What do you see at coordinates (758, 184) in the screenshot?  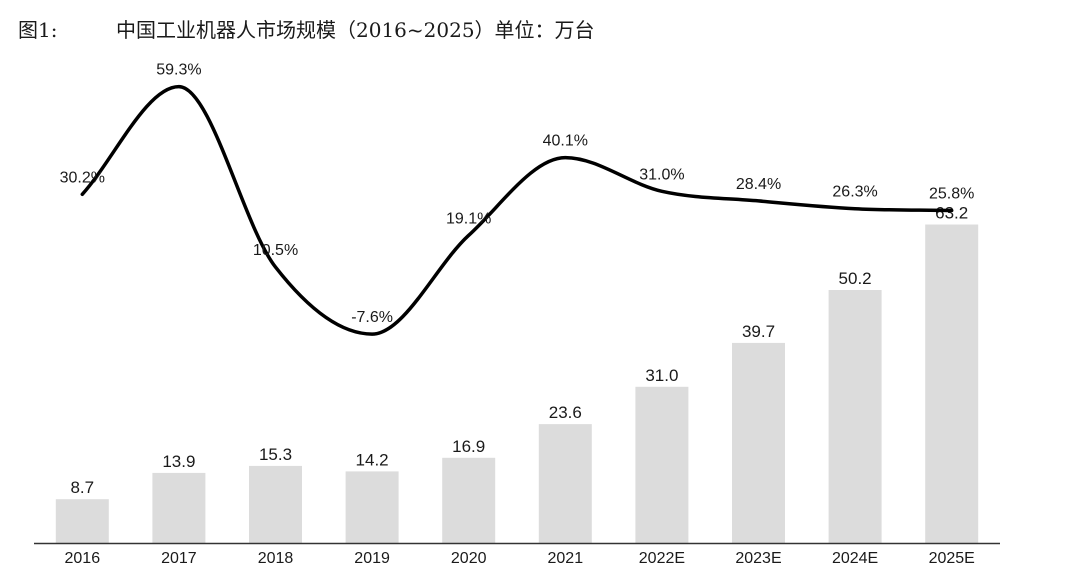 I see `growth-rate-label: 28.4%` at bounding box center [758, 184].